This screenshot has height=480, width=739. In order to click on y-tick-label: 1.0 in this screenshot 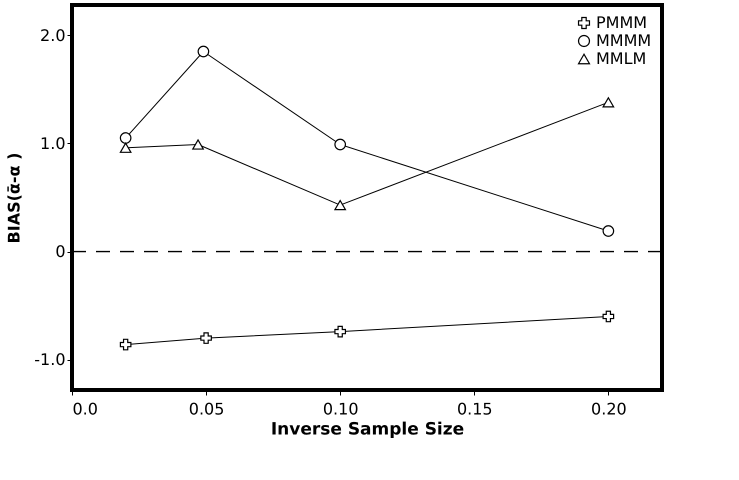, I will do `click(53, 143)`.